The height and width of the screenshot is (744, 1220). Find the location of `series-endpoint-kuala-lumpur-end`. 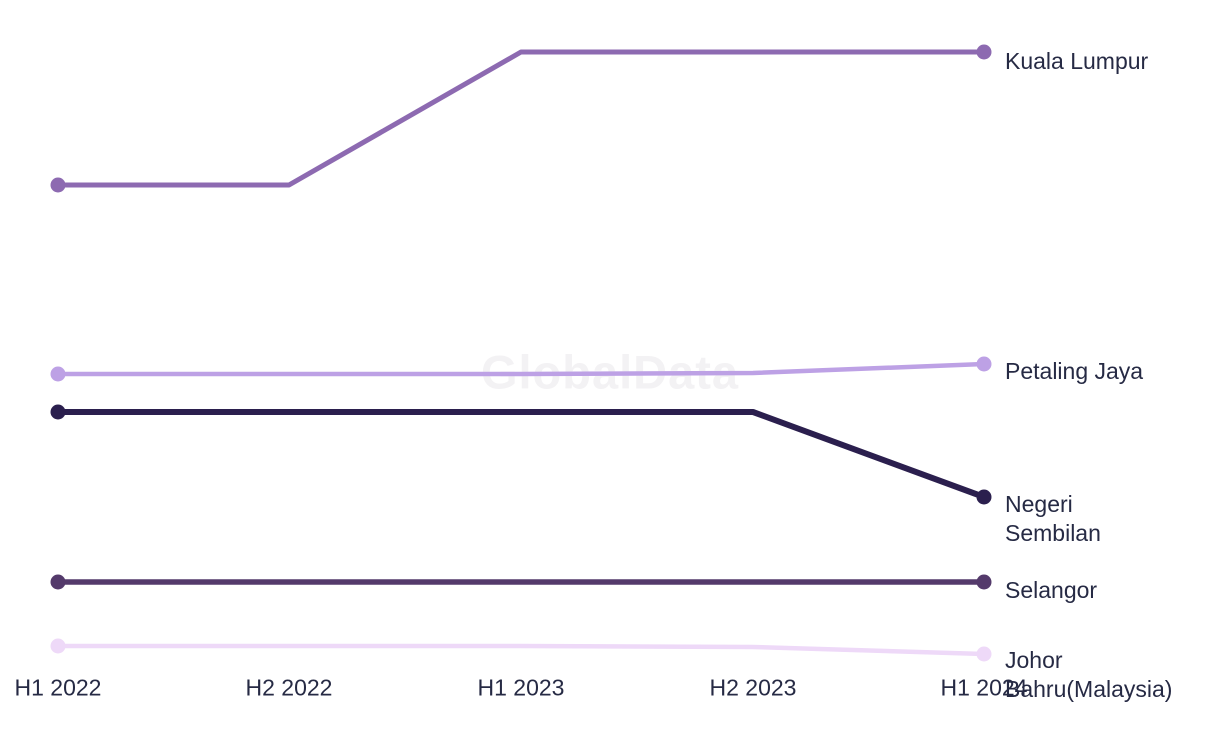

series-endpoint-kuala-lumpur-end is located at coordinates (984, 52).